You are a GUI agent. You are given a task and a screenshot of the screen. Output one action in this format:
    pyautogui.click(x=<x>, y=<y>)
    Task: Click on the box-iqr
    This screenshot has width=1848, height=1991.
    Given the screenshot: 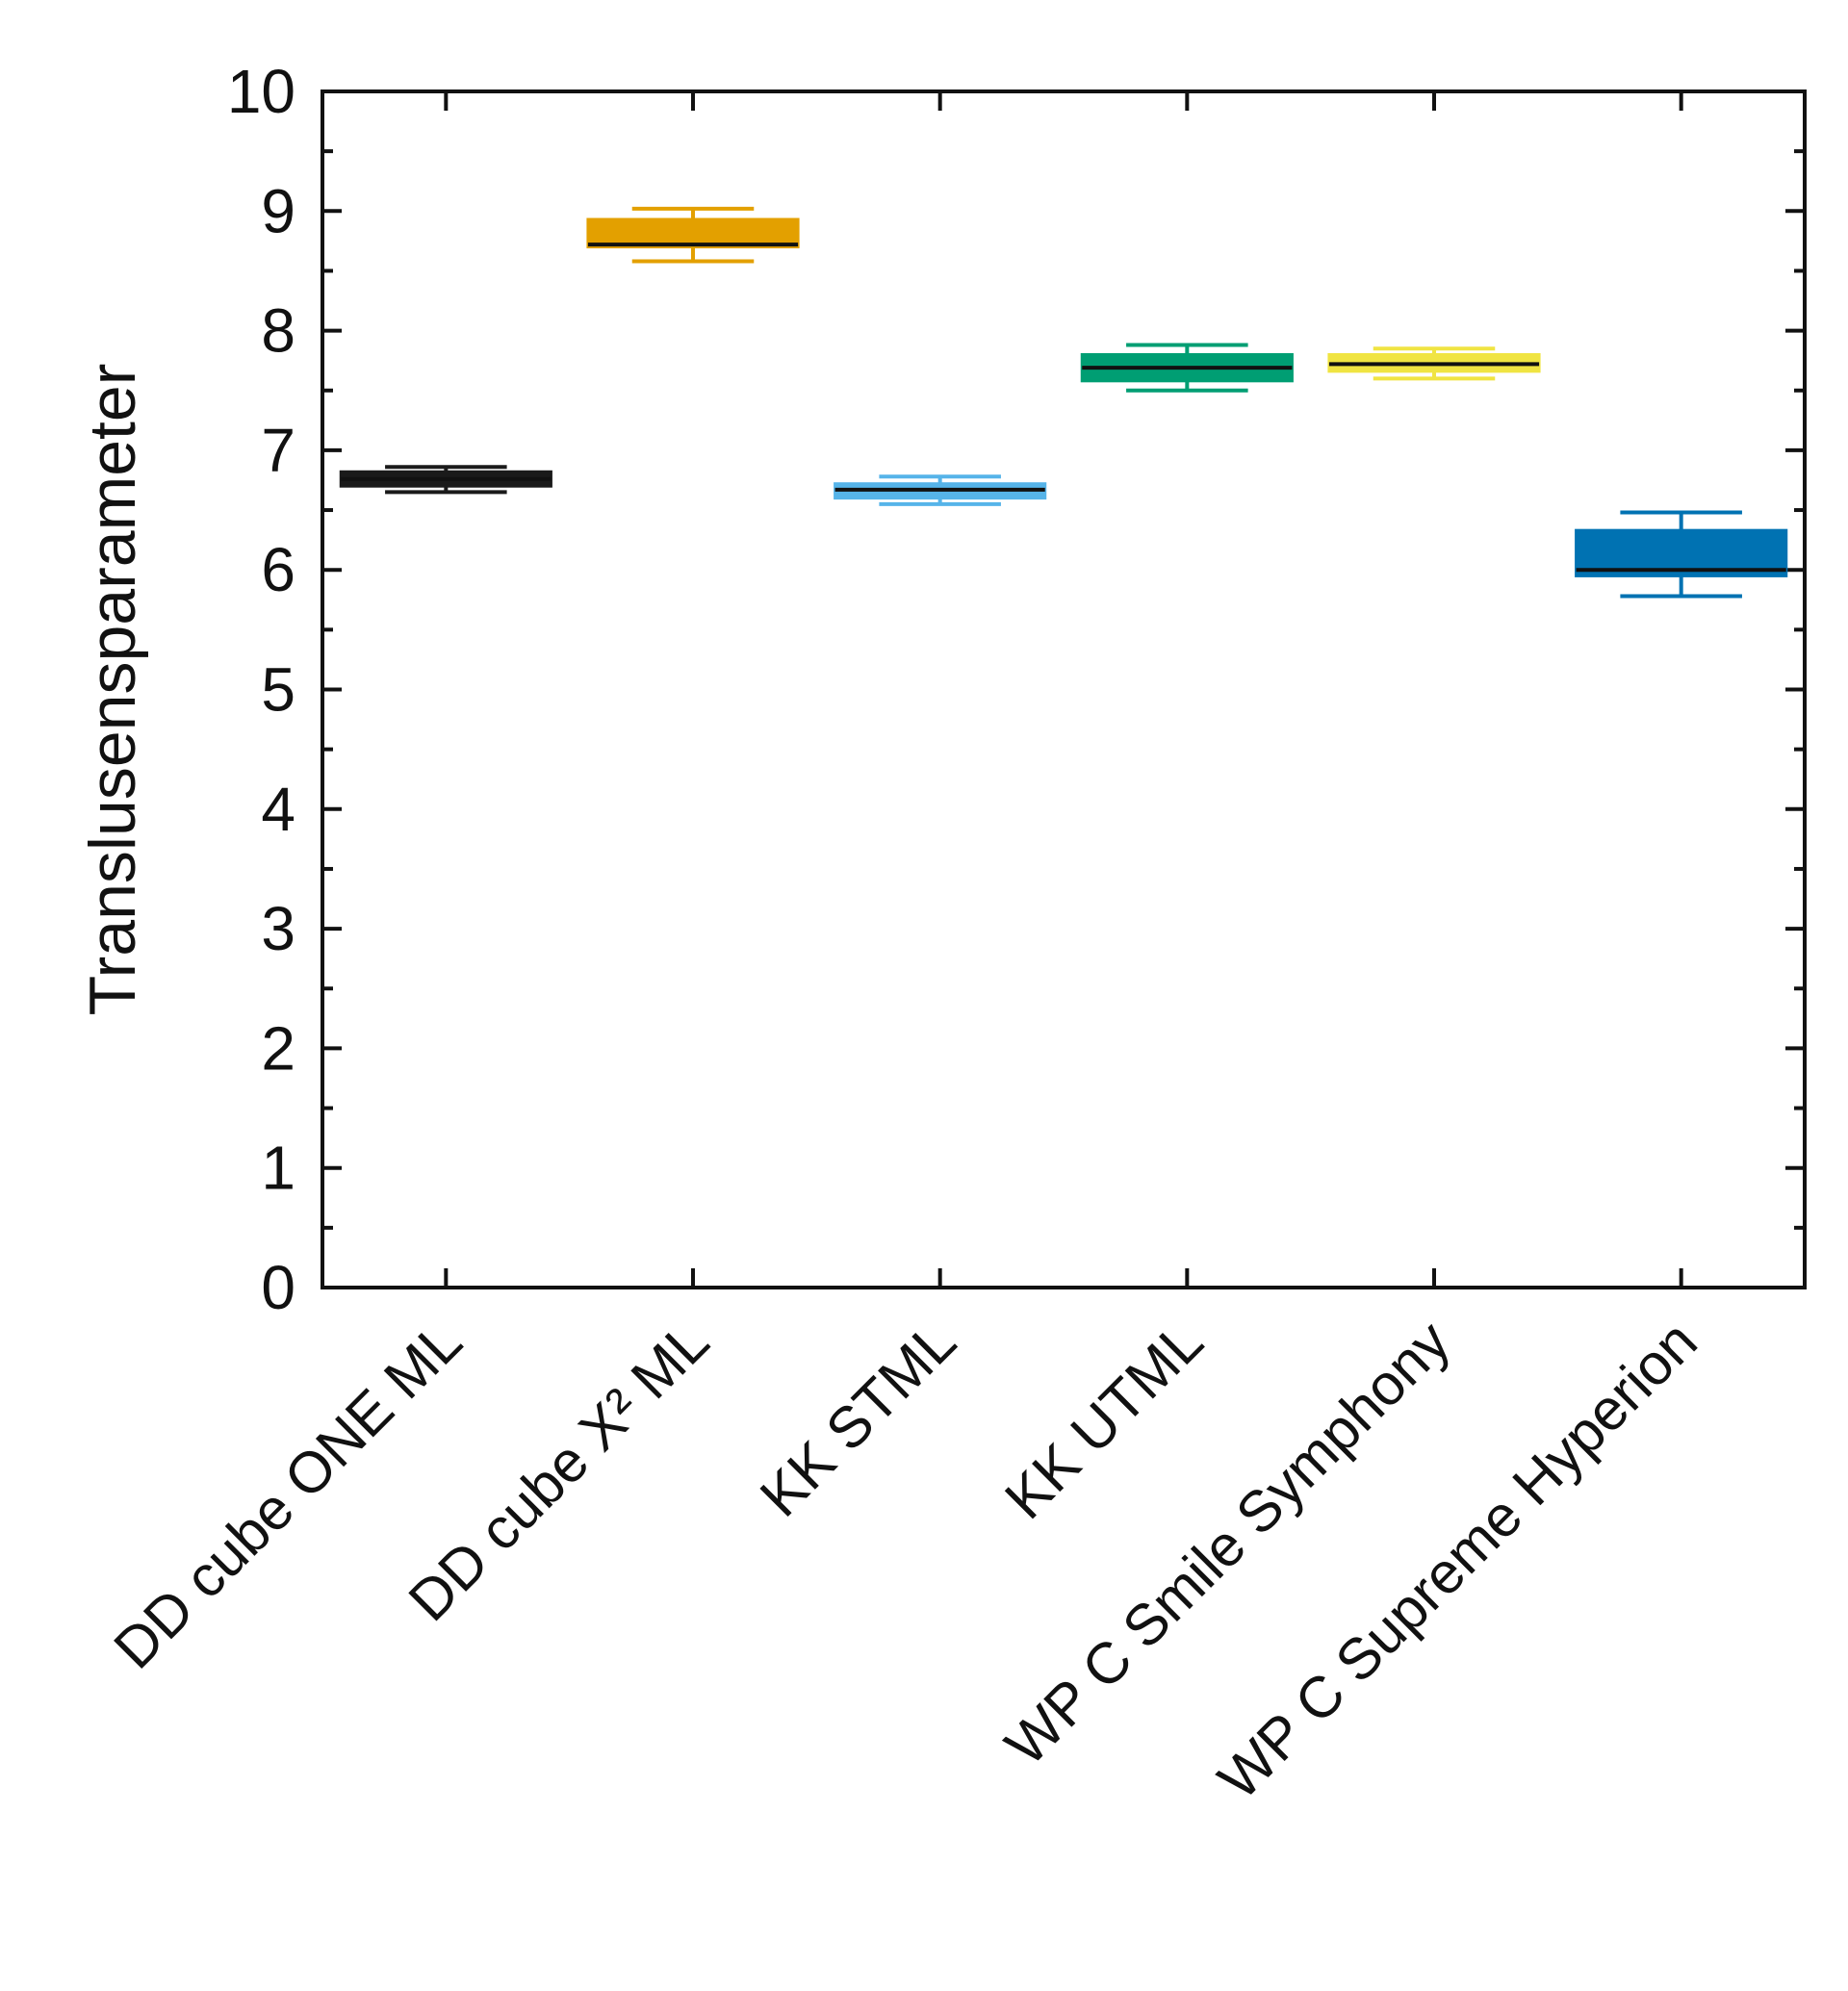 What is the action you would take?
    pyautogui.click(x=693, y=233)
    